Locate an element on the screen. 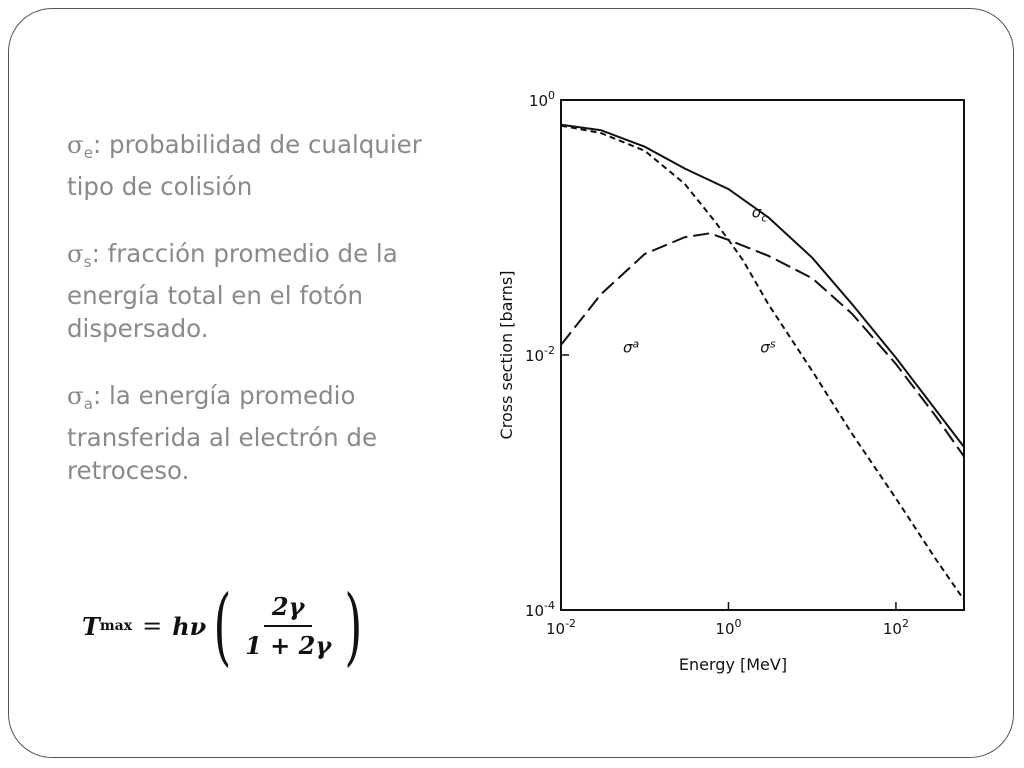 This screenshot has width=1024, height=768. series-label: σs is located at coordinates (768, 346).